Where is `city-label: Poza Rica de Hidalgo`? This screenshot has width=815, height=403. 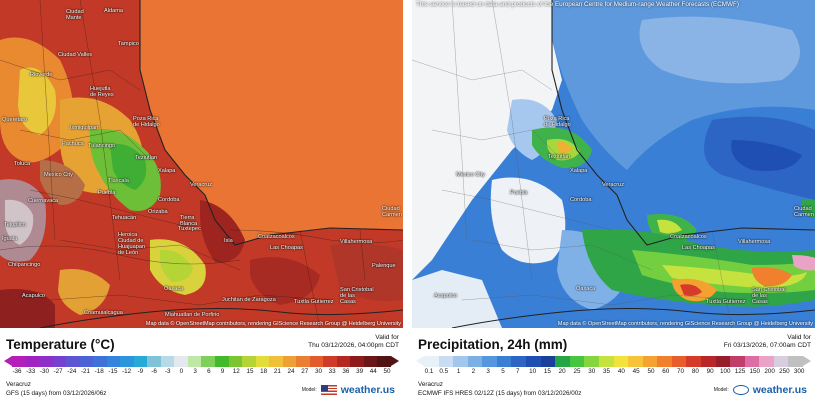 city-label: Poza Rica de Hidalgo is located at coordinates (557, 122).